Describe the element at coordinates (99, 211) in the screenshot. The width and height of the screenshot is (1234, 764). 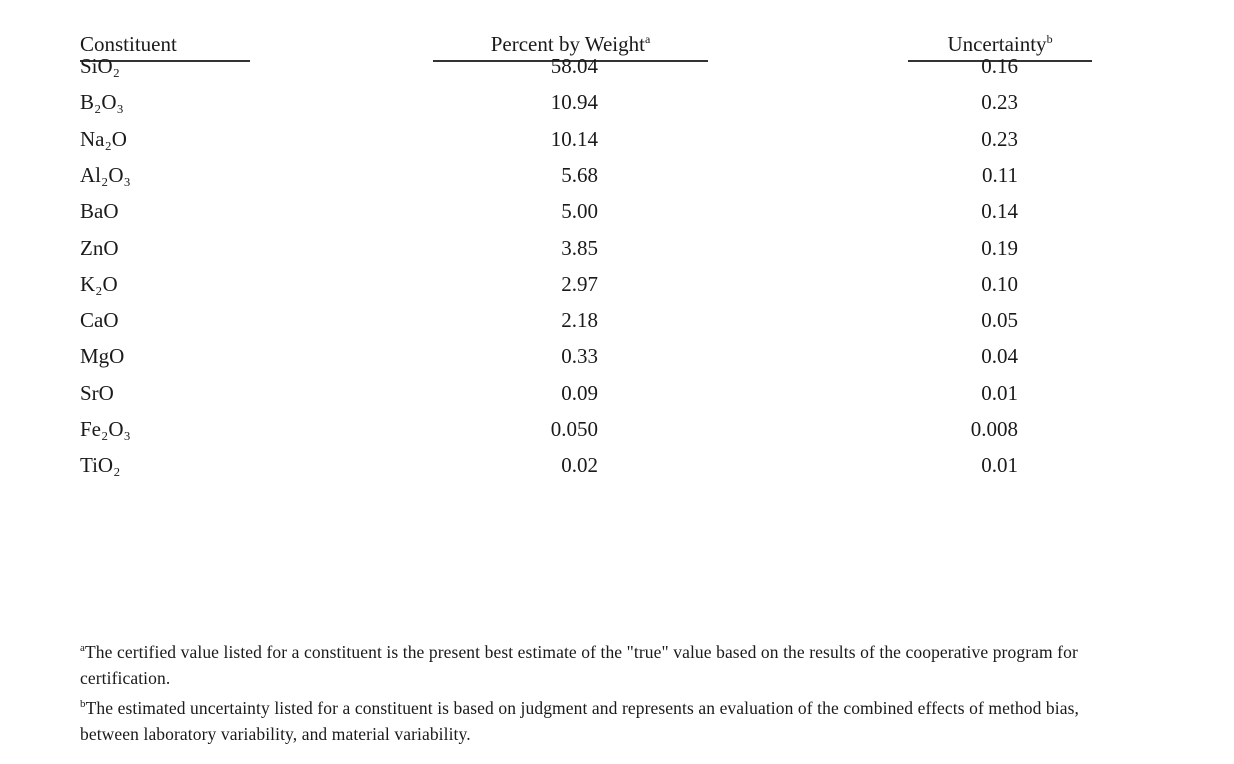
I see `cell-constituent: BaO` at that location.